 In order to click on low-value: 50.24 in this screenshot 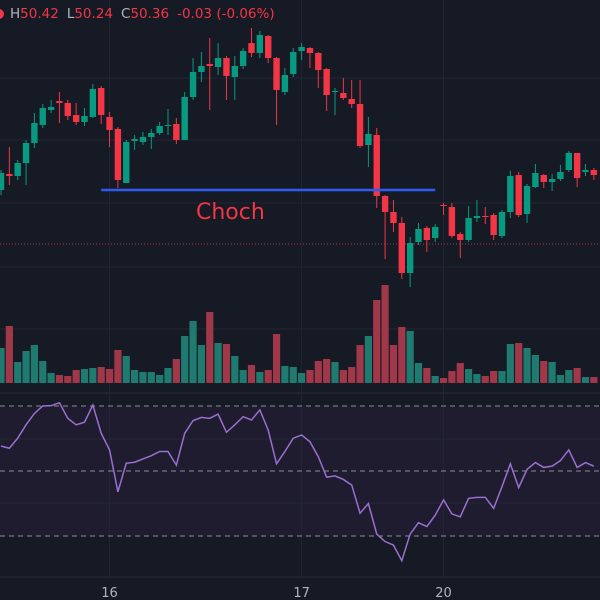, I will do `click(93, 14)`.